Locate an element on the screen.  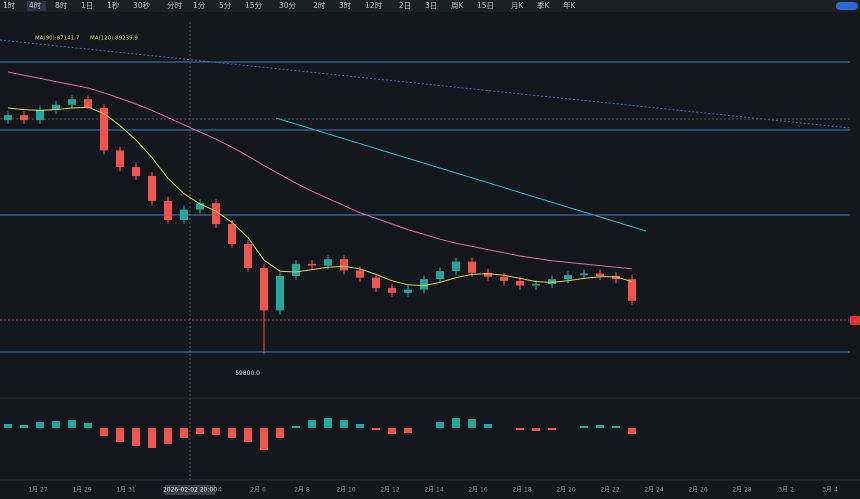
interval-tab: 1分 is located at coordinates (199, 5).